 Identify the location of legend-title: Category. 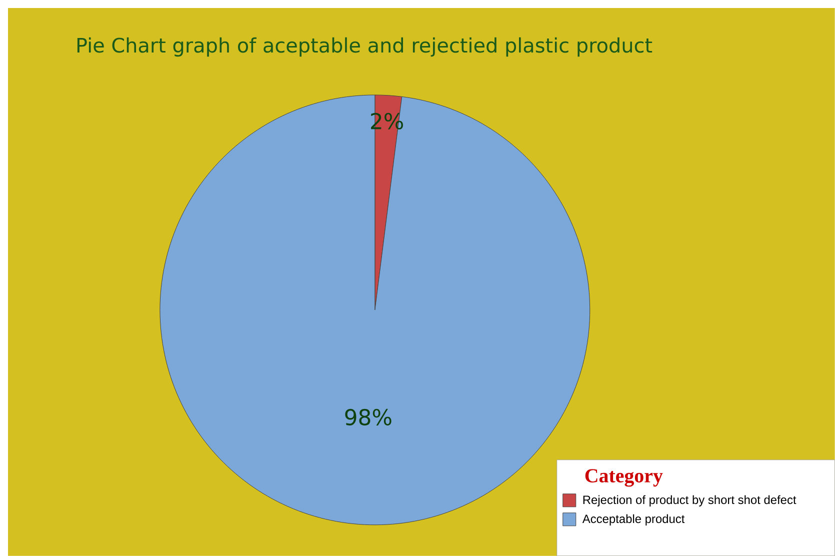
(624, 478).